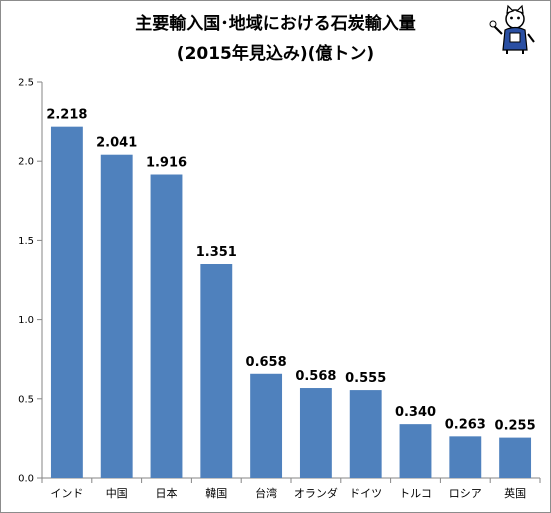  What do you see at coordinates (512, 29) in the screenshot?
I see `cat-mascot-icon` at bounding box center [512, 29].